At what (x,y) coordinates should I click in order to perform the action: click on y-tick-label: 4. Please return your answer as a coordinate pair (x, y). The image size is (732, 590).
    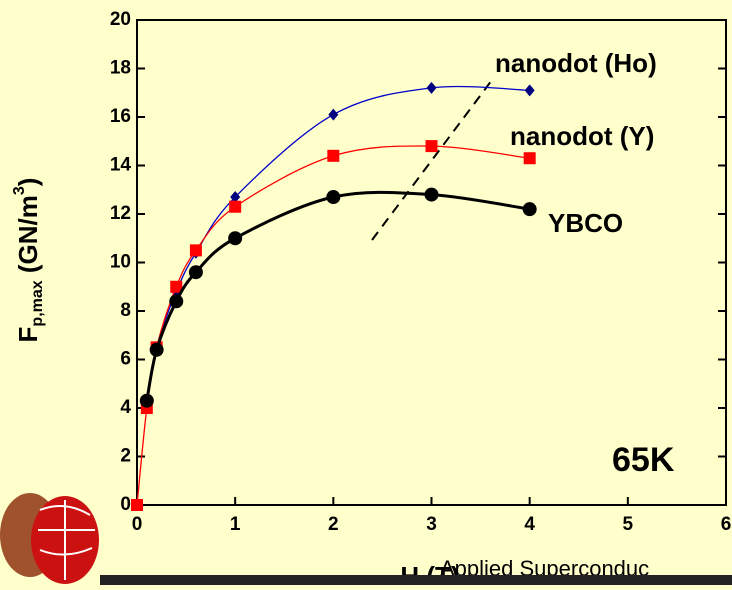
    Looking at the image, I should click on (125, 407).